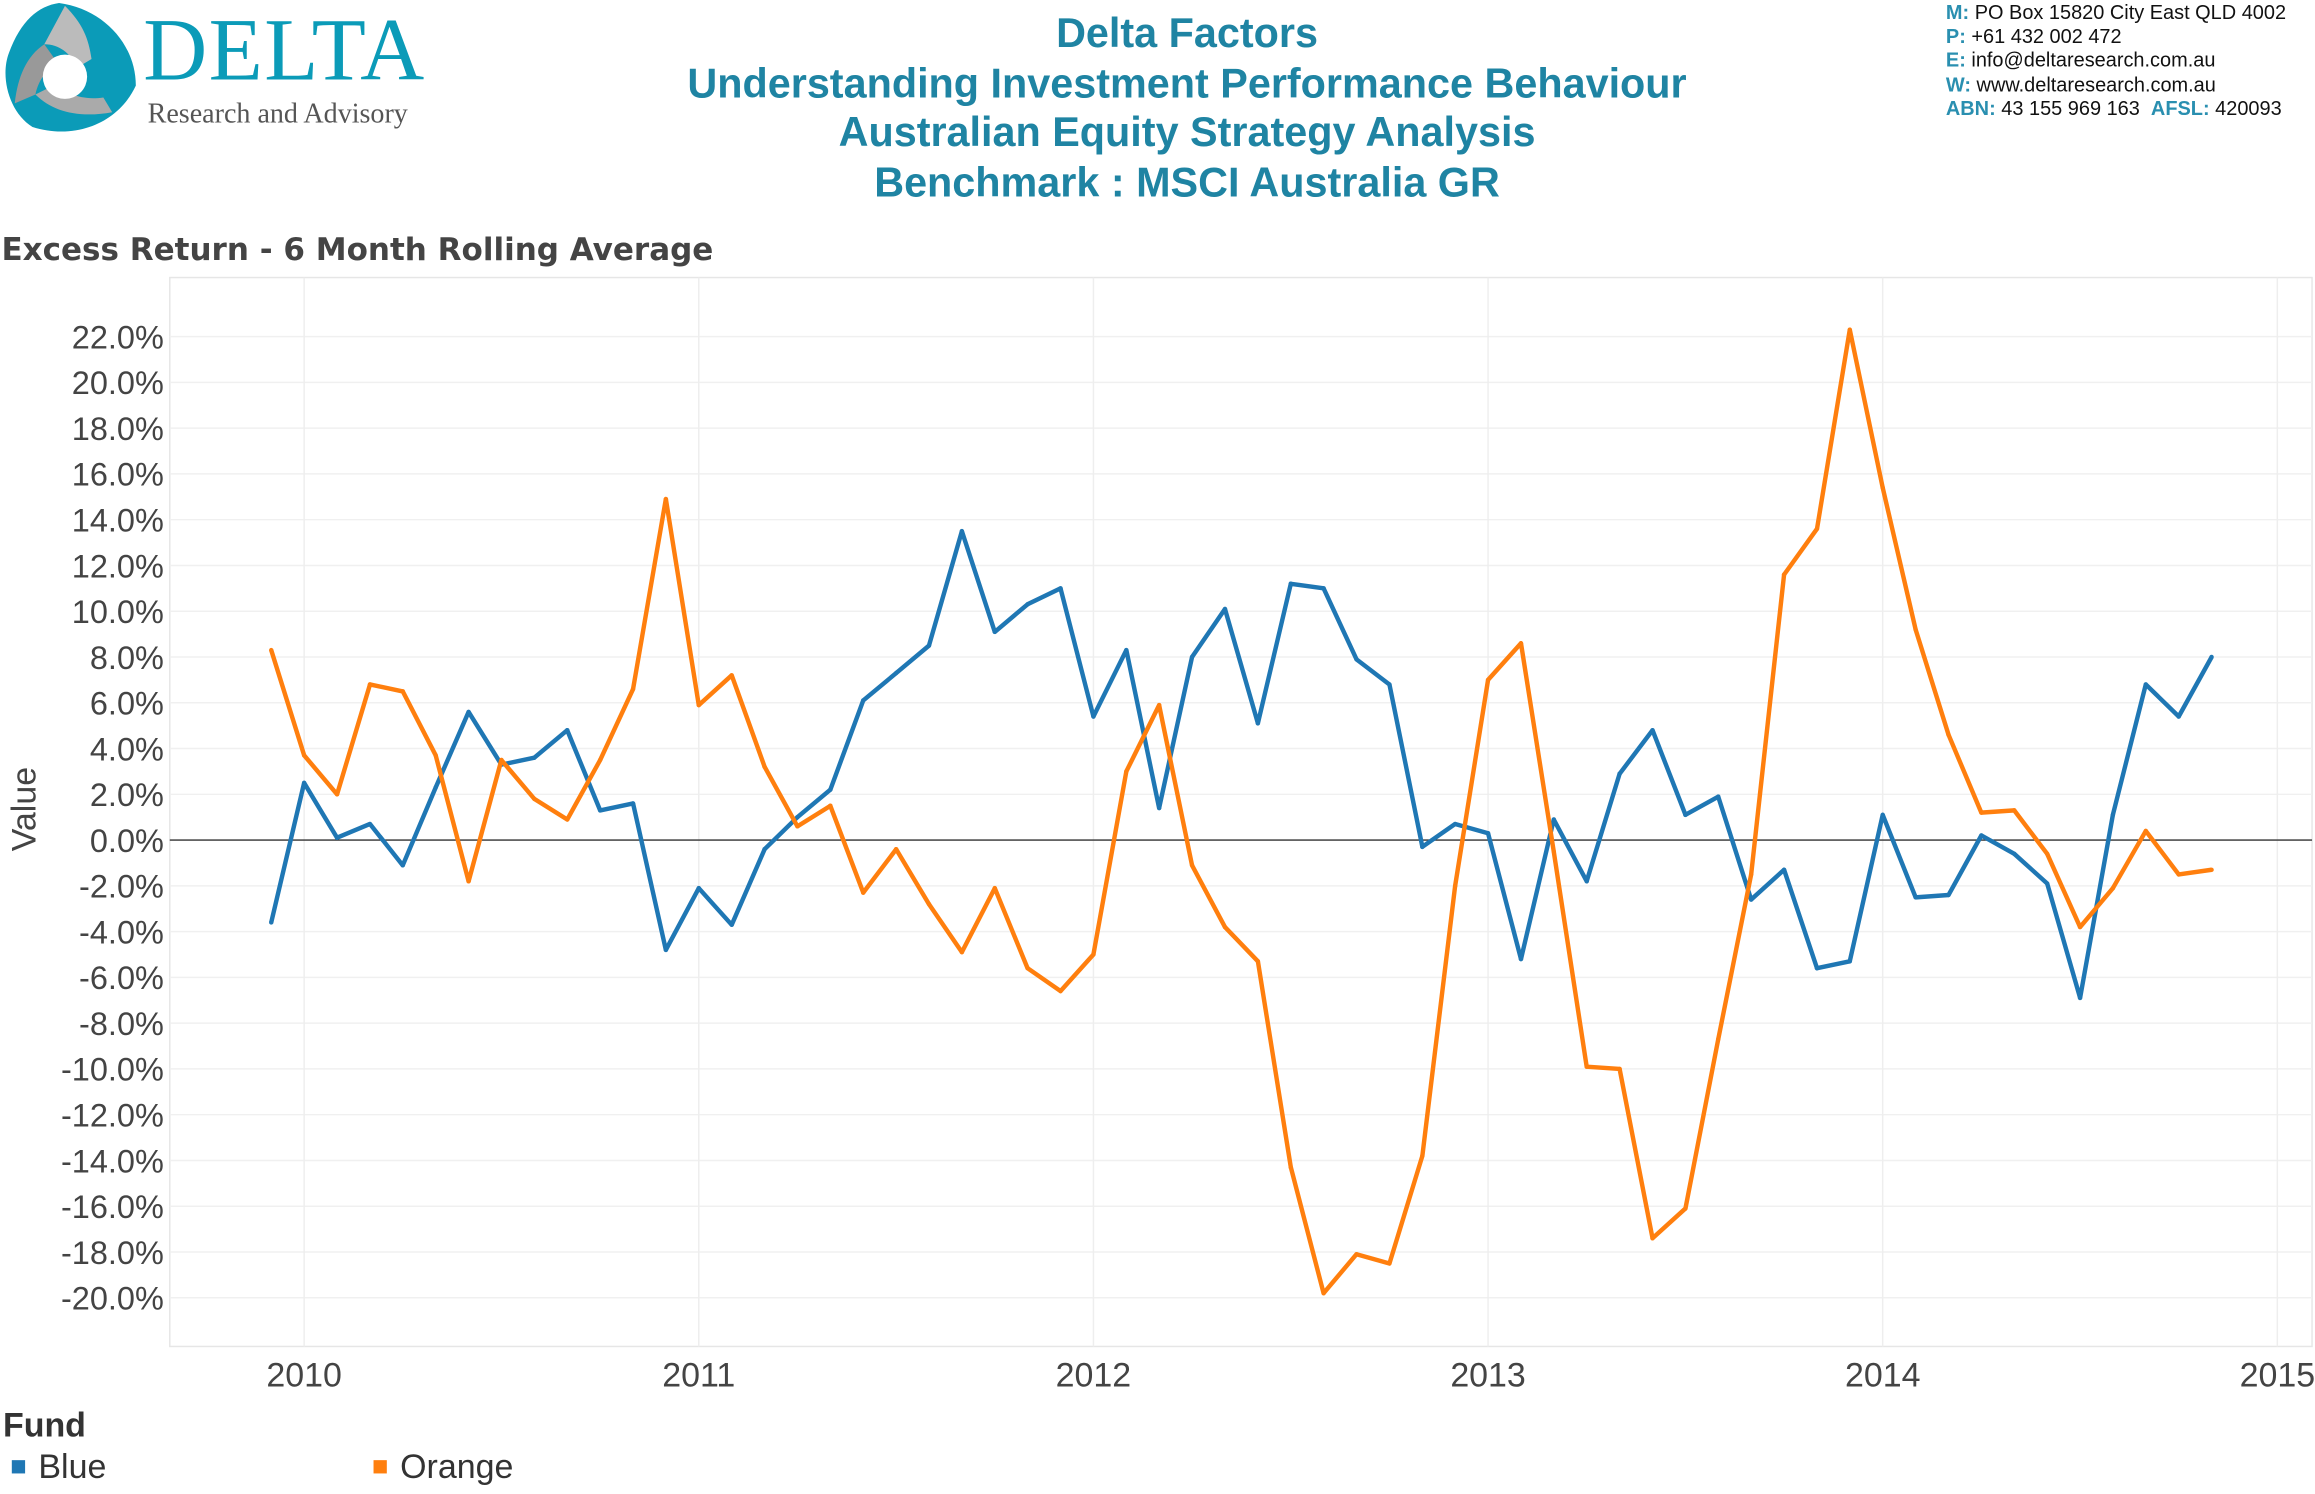  What do you see at coordinates (127, 704) in the screenshot?
I see `y-tick-label: 6.0%` at bounding box center [127, 704].